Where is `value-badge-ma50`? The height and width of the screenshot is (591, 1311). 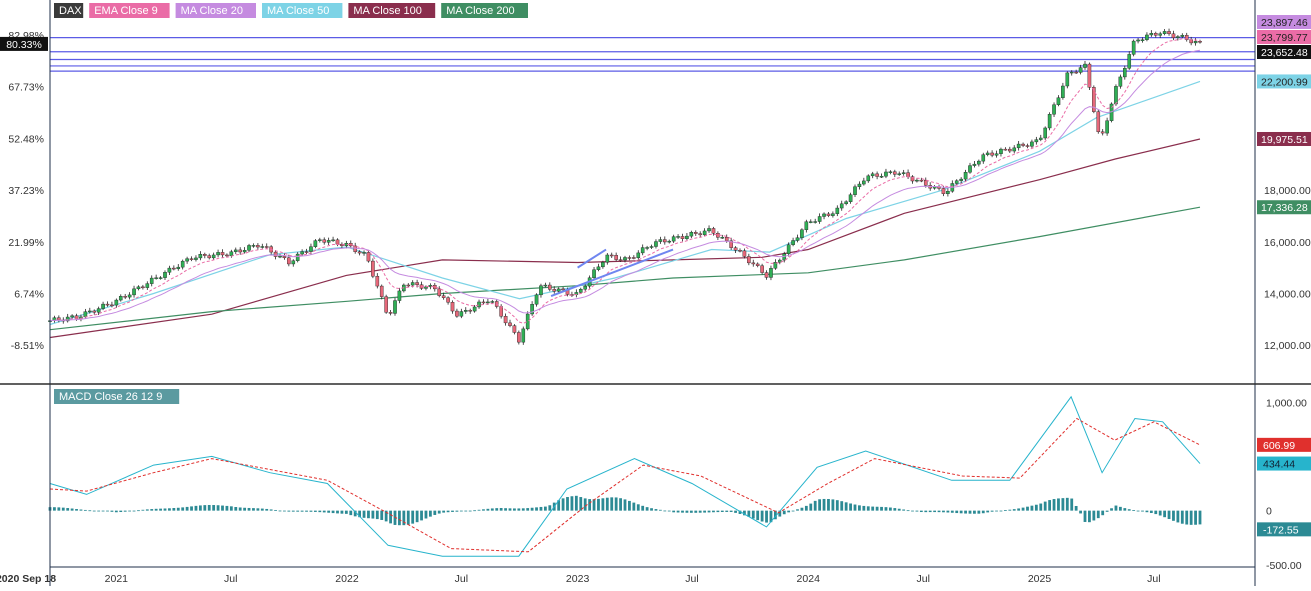
value-badge-ma50 is located at coordinates (1284, 81).